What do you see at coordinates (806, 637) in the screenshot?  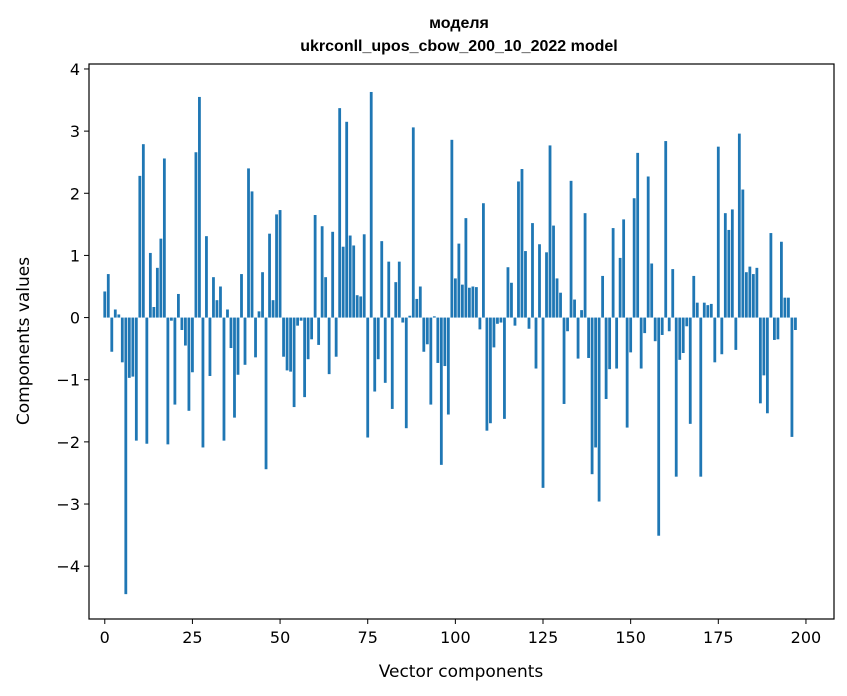 I see `x-tick-label: 200` at bounding box center [806, 637].